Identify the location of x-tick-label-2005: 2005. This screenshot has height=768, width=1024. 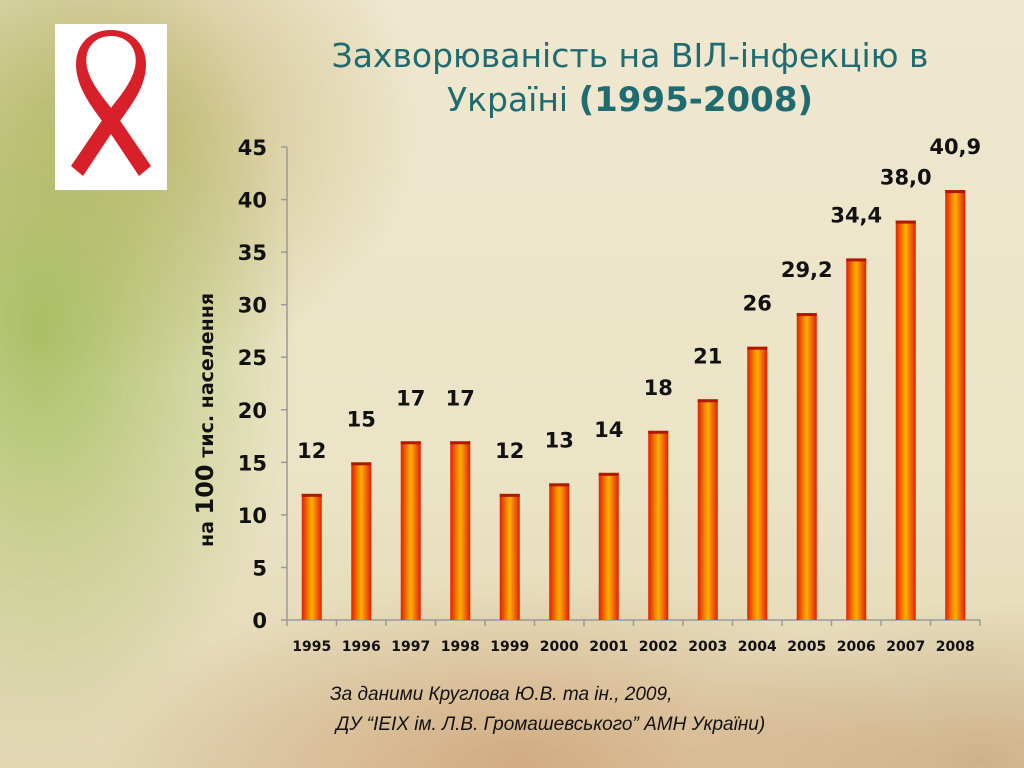
(806, 647).